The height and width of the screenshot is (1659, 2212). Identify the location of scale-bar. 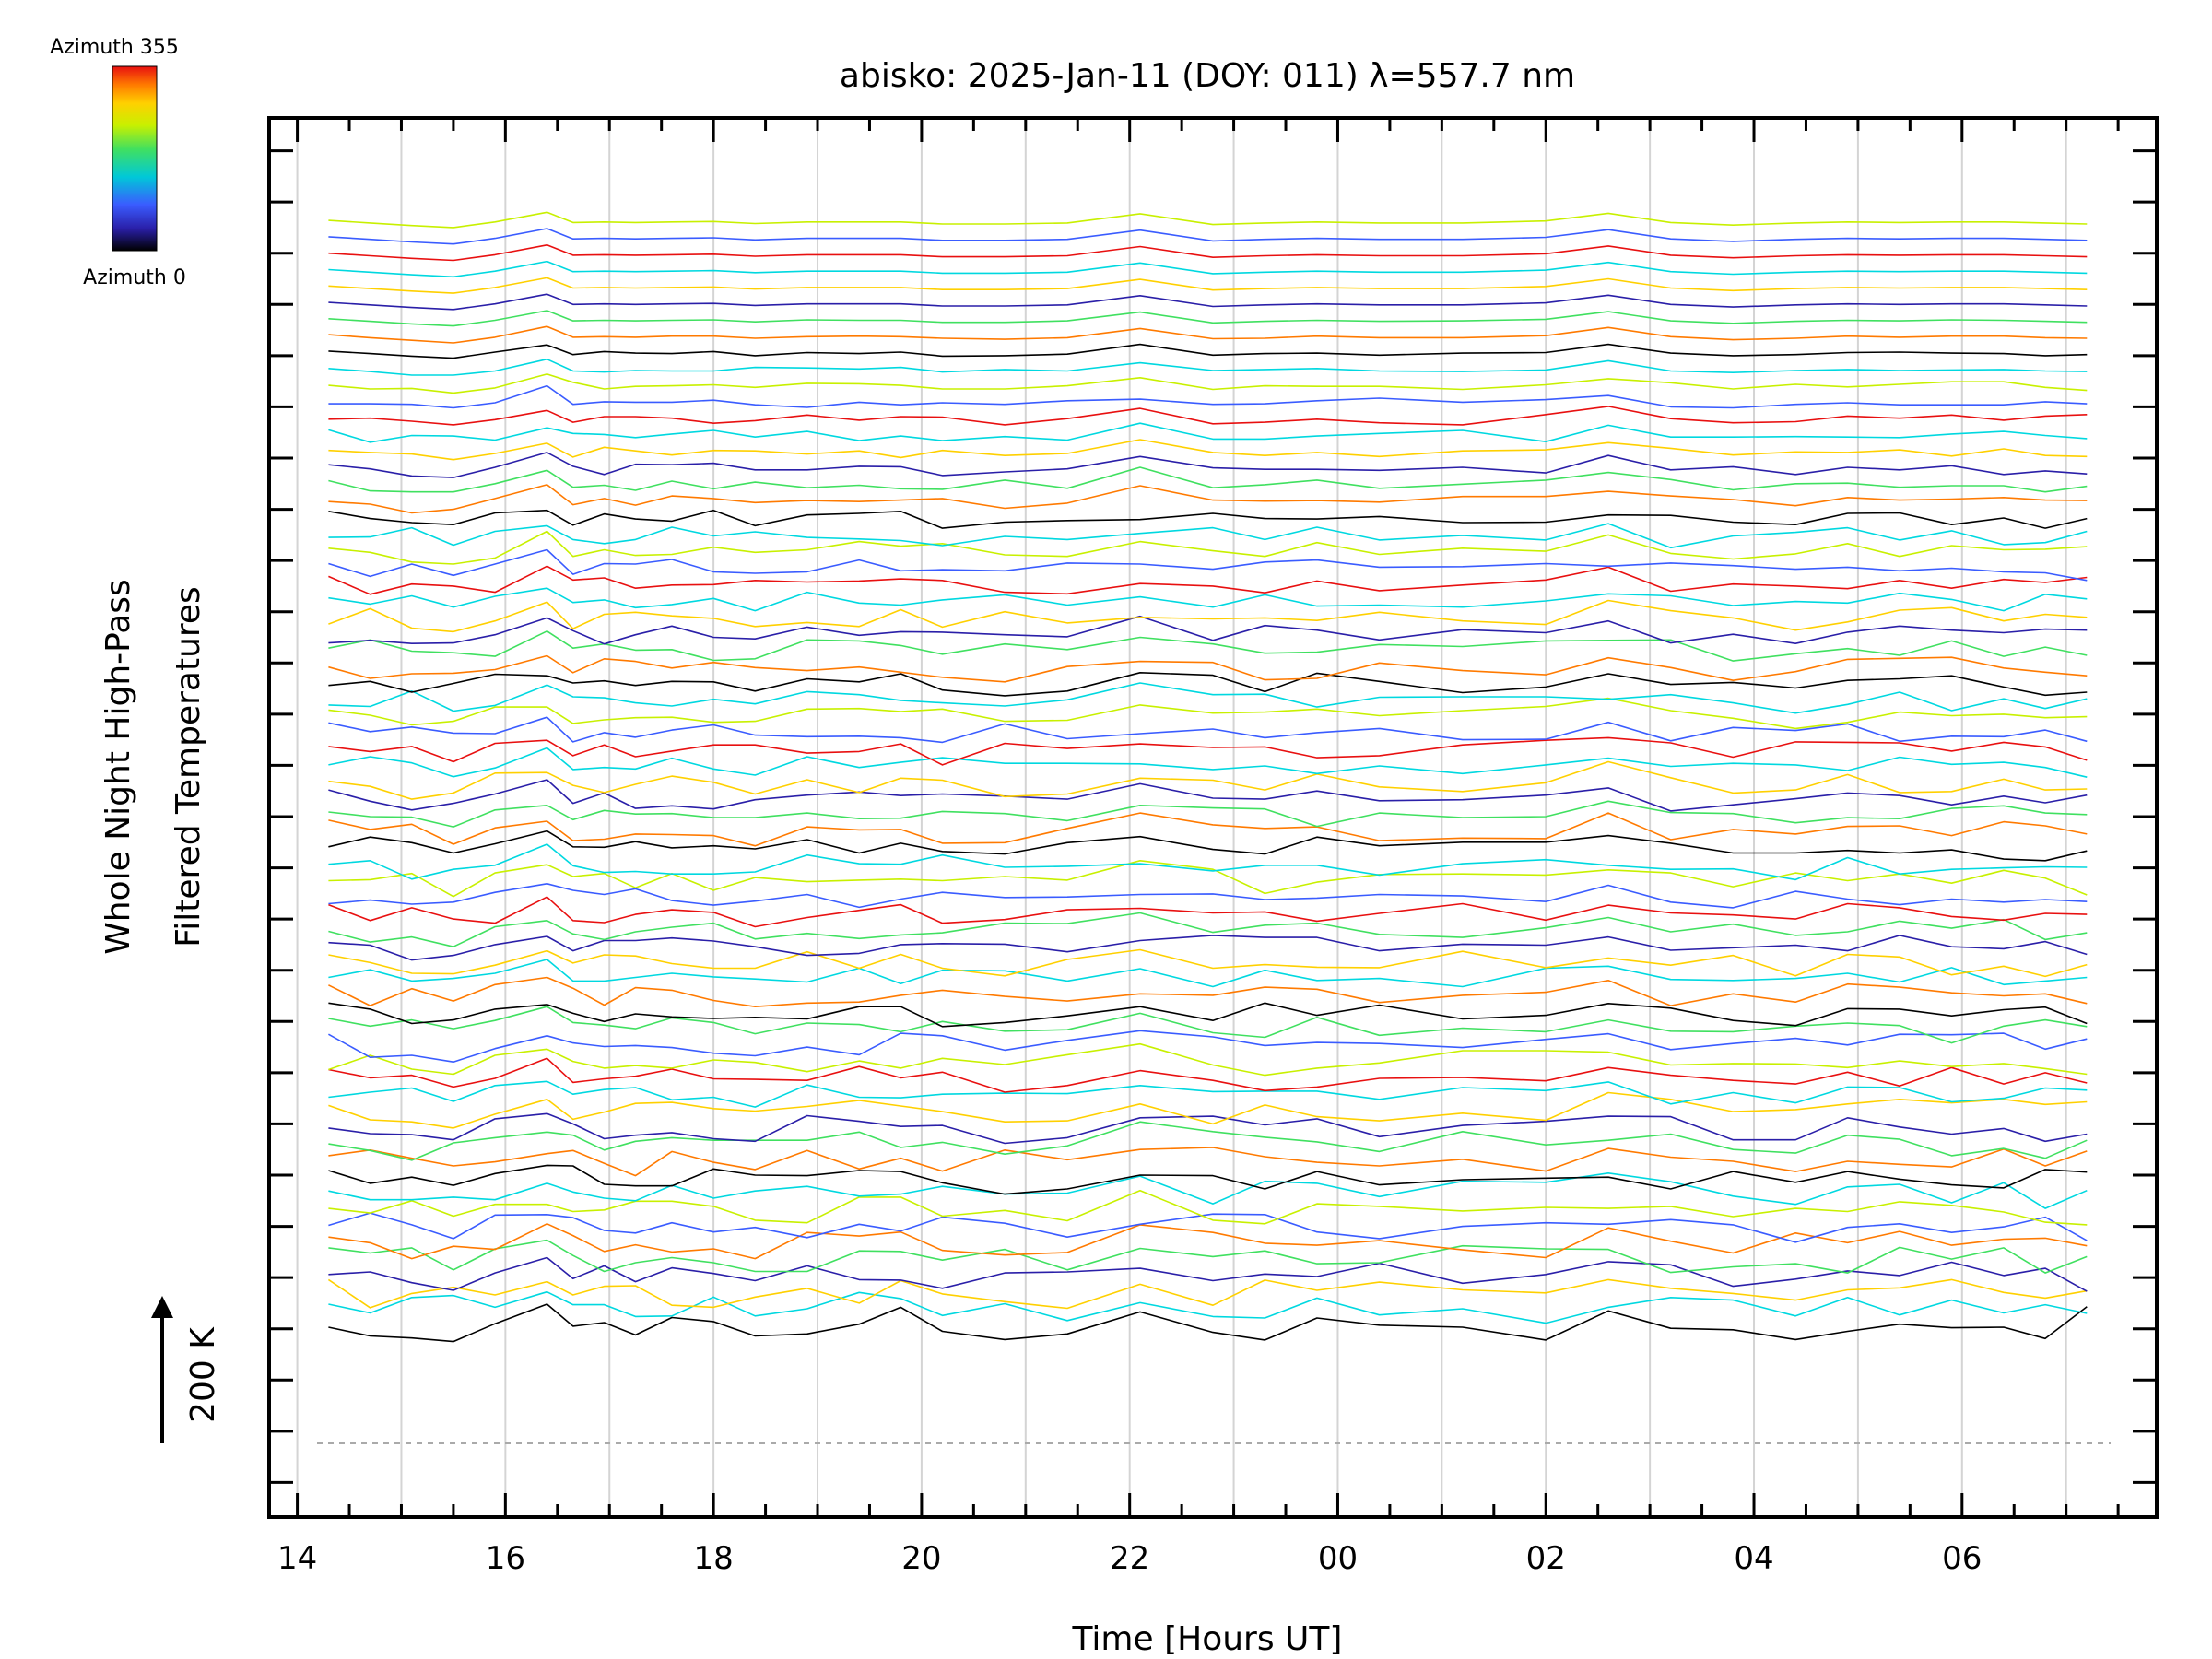
(162, 1369).